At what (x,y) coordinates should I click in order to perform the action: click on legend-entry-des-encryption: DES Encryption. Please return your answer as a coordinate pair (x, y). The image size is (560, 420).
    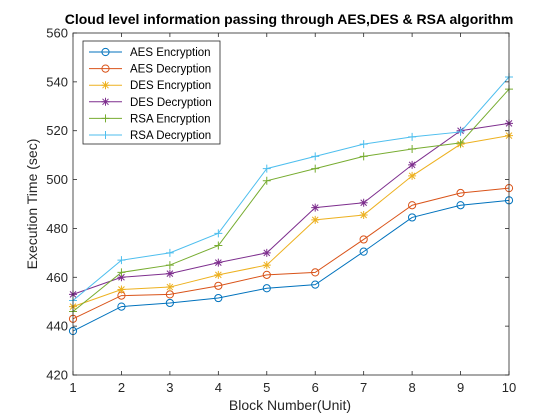
    Looking at the image, I should click on (150, 86).